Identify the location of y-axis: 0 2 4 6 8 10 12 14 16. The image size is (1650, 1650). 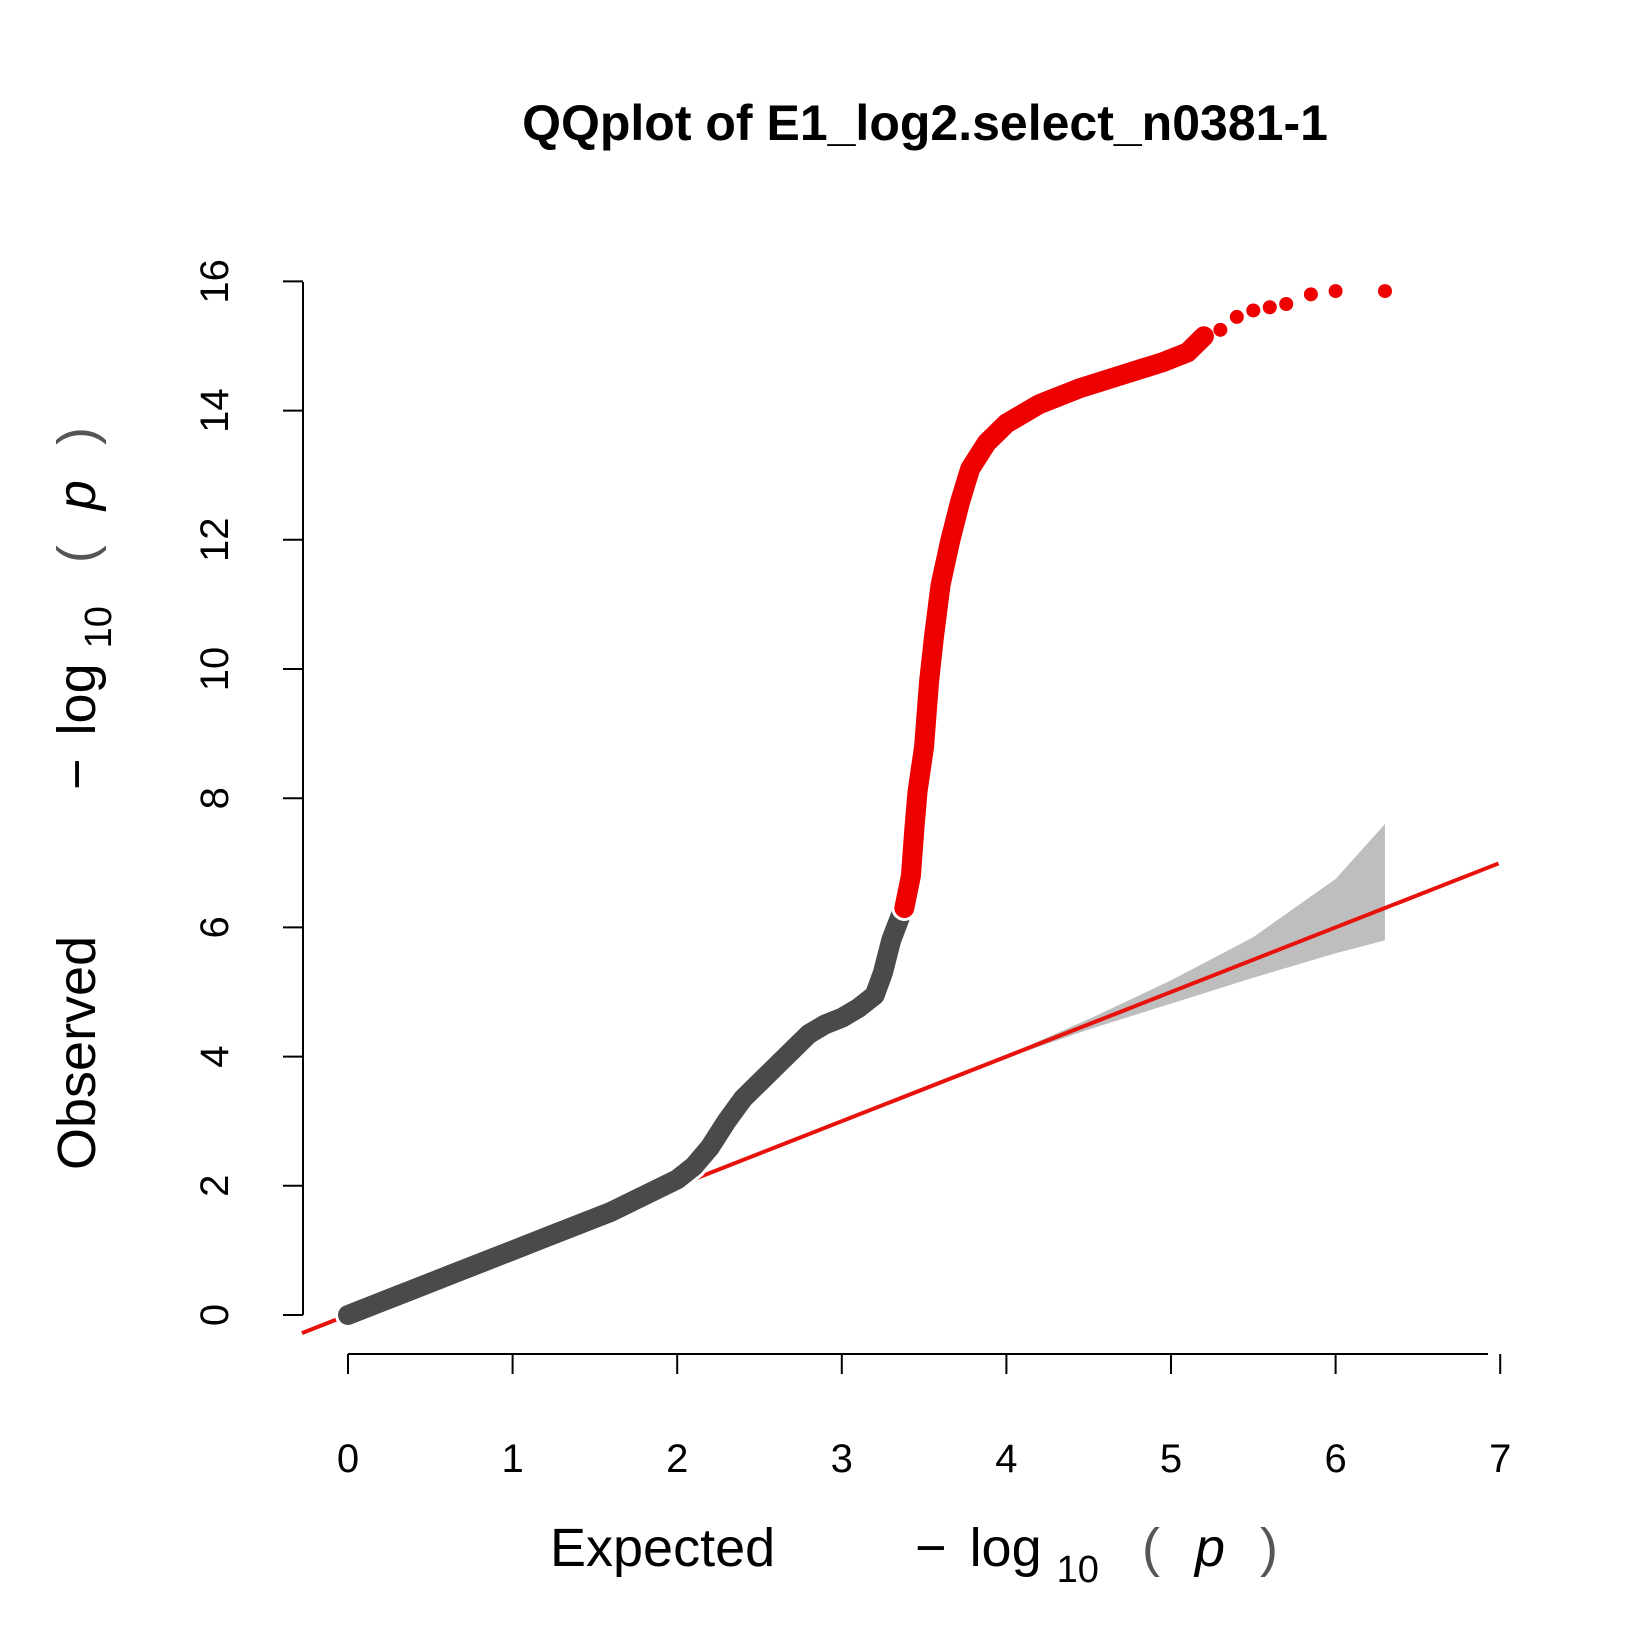
(248, 792).